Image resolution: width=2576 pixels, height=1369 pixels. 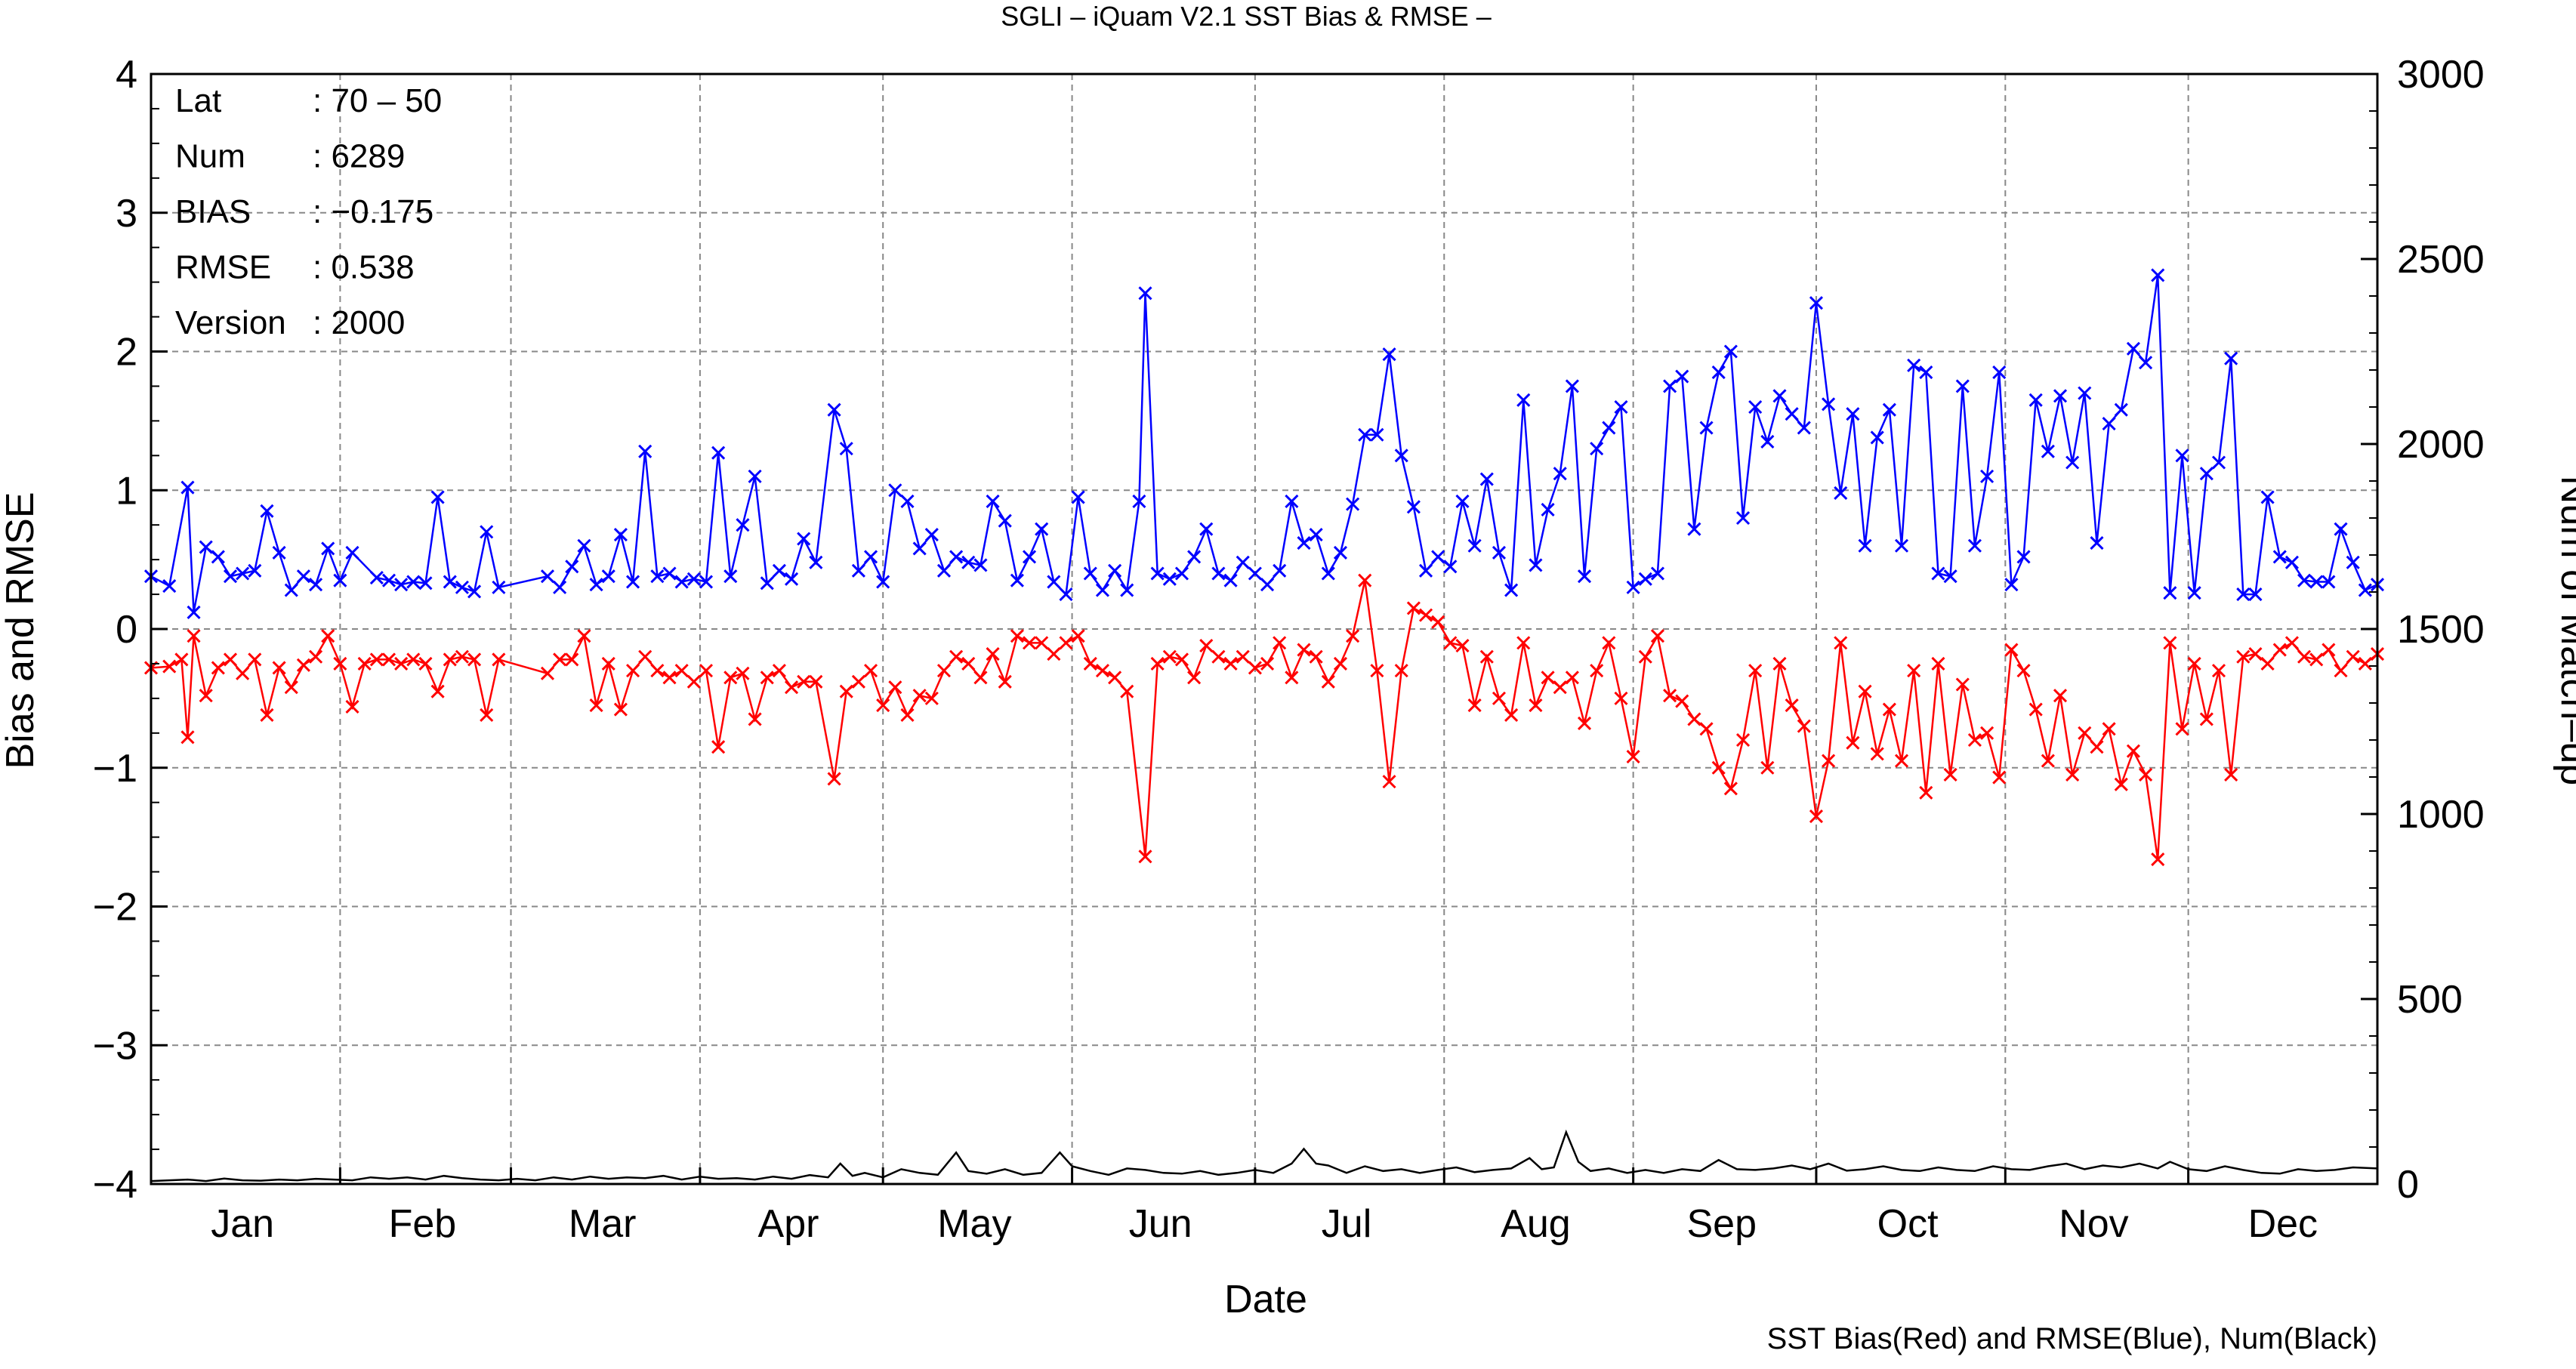 I want to click on x-tick-label: Feb, so click(x=423, y=1224).